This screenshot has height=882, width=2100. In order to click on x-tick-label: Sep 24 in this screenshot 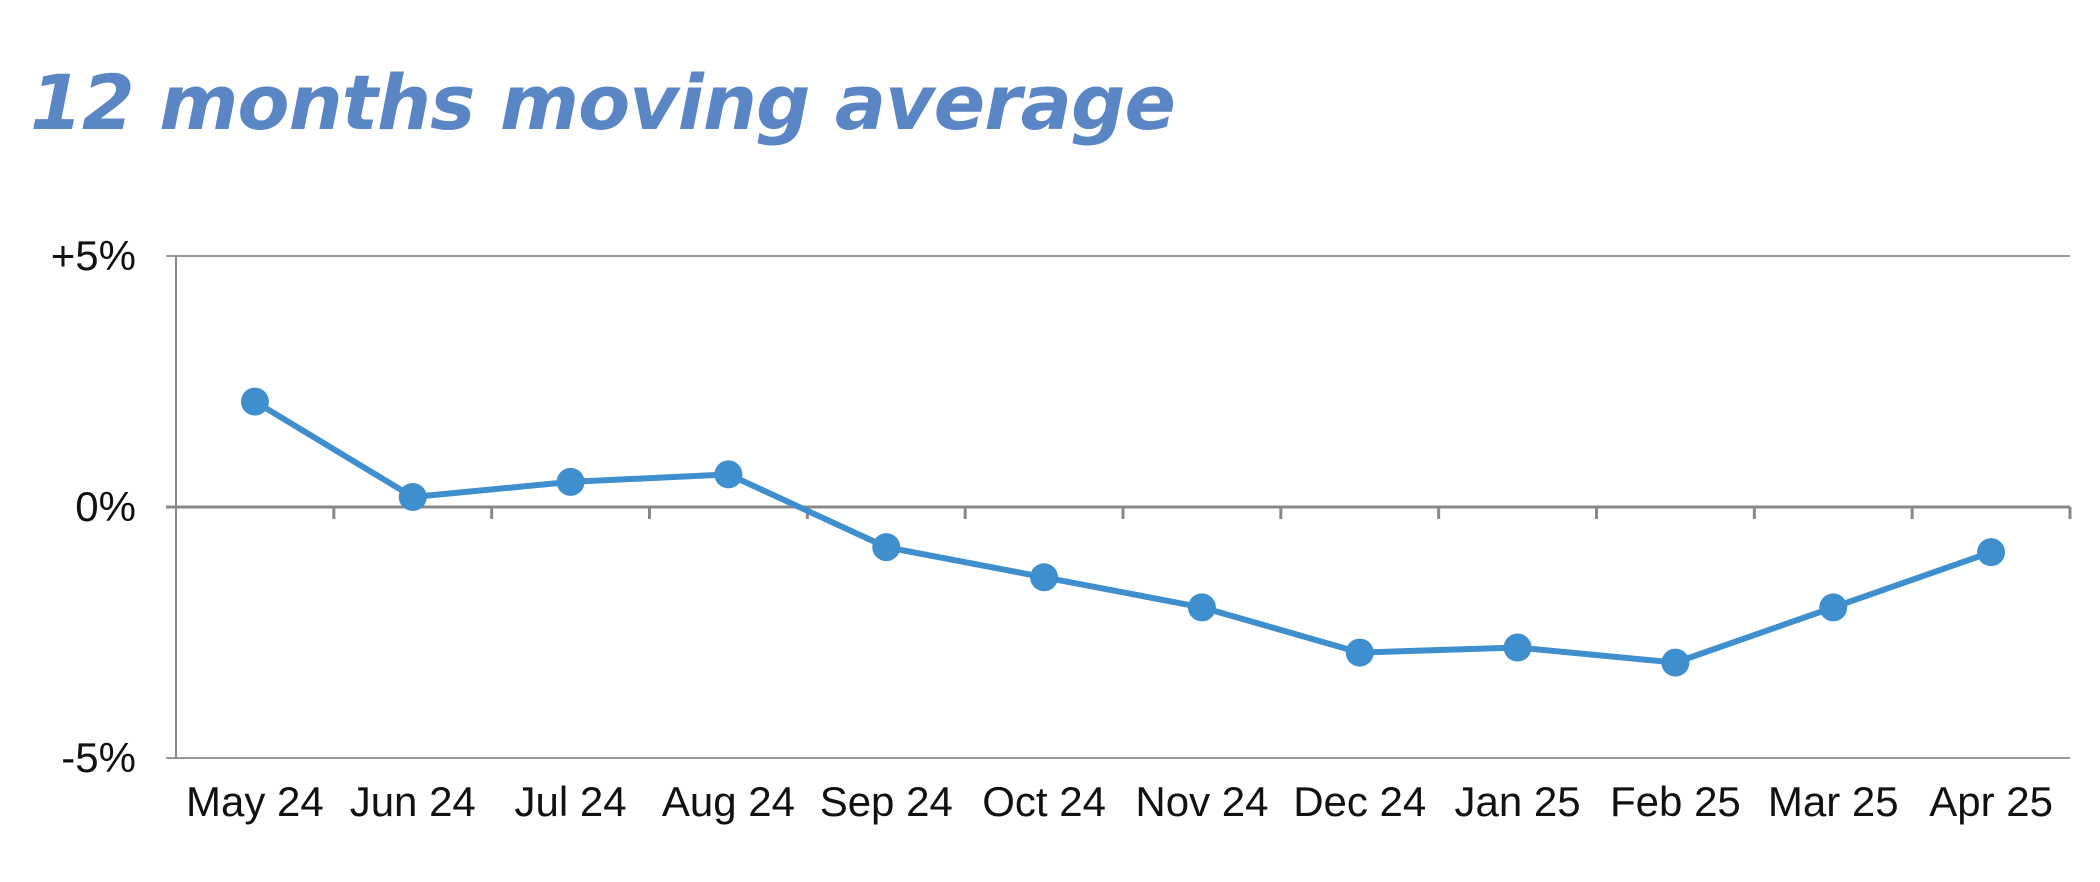, I will do `click(886, 801)`.